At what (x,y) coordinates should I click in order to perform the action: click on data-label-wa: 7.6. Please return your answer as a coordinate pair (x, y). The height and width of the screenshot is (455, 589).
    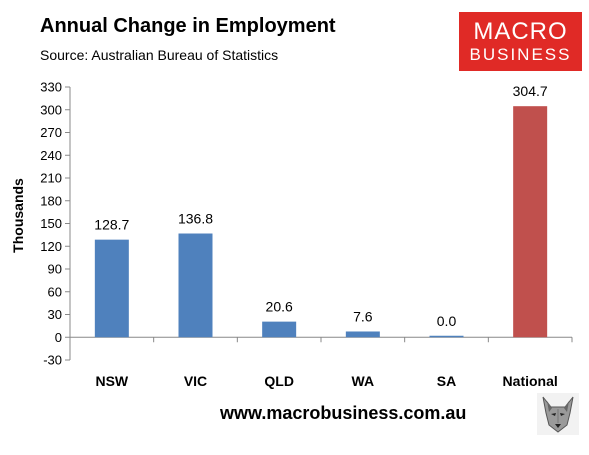
    Looking at the image, I should click on (363, 316).